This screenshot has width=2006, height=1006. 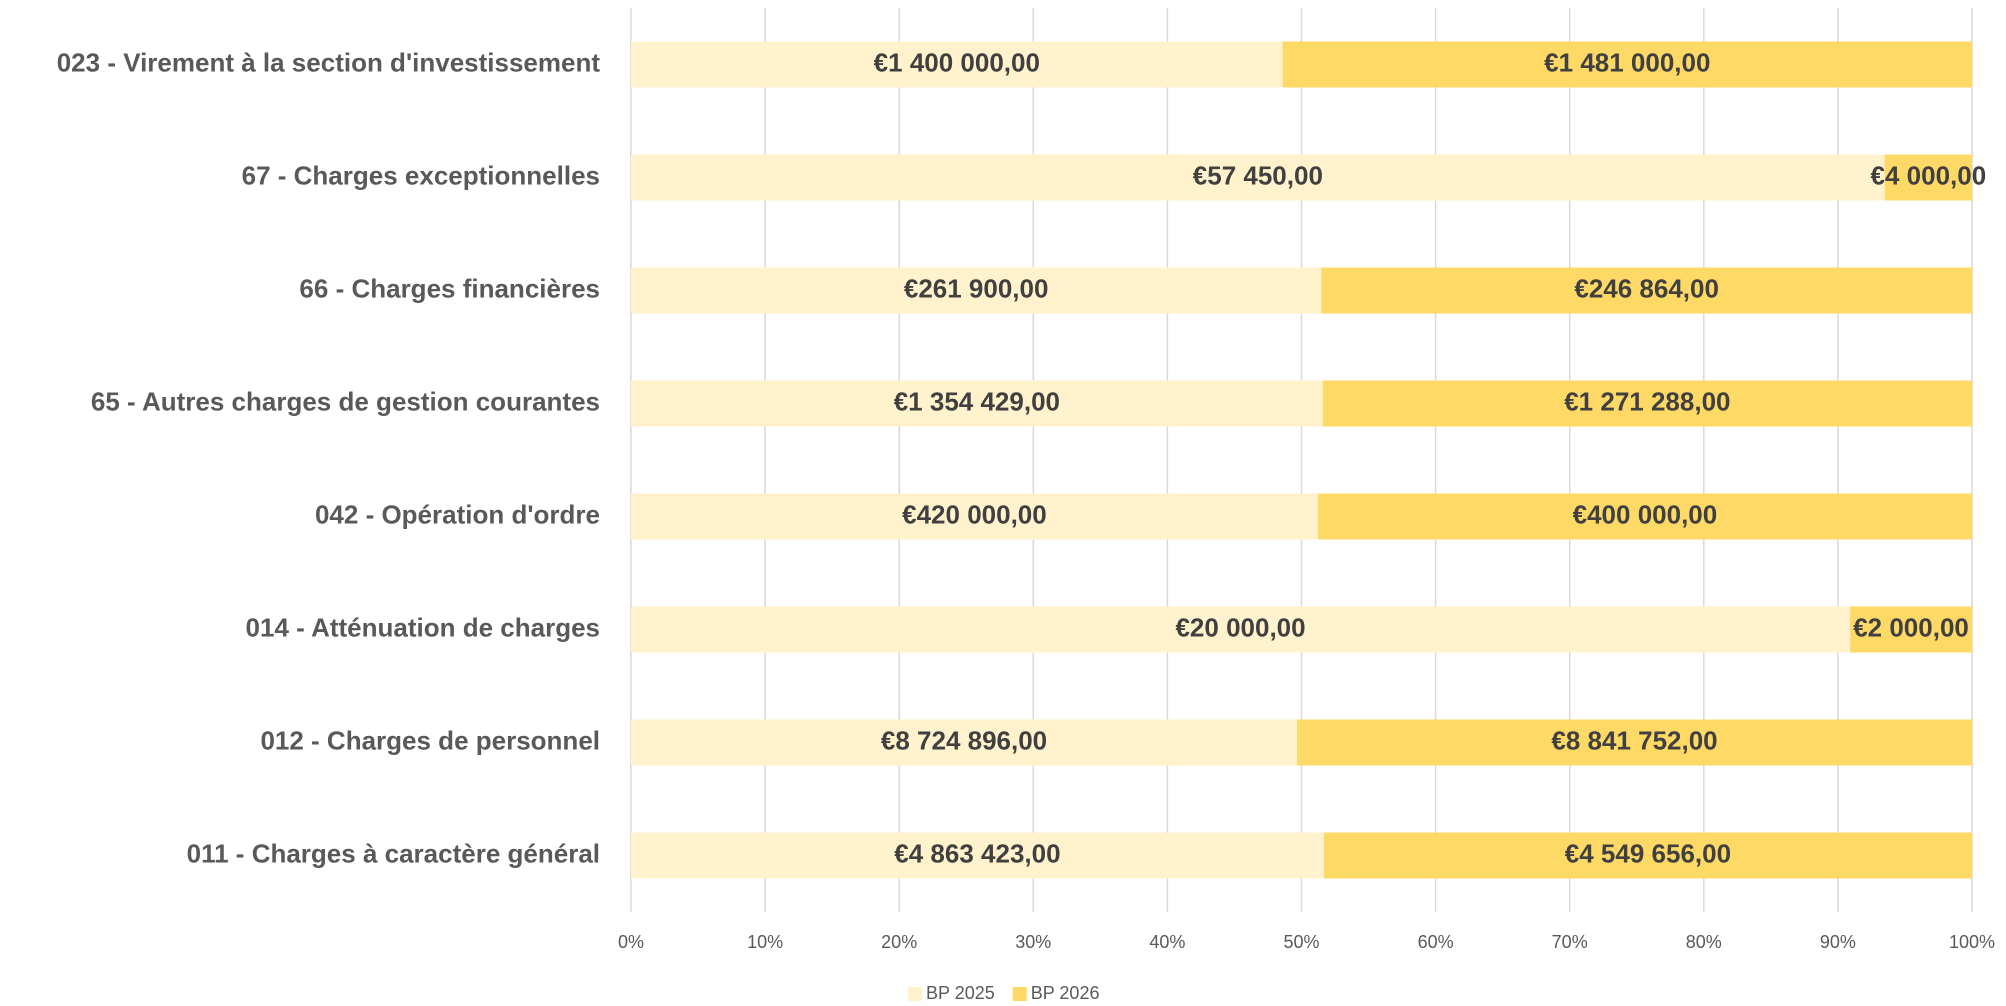 I want to click on x-tick-label: 50%, so click(x=1301, y=942).